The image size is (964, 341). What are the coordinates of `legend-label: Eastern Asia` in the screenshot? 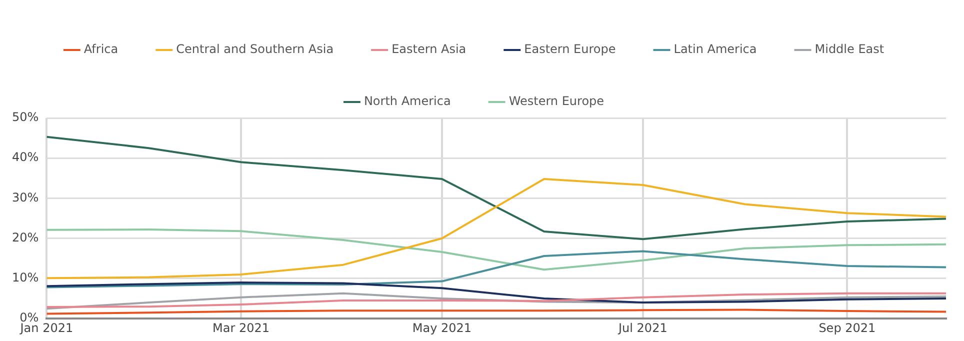 It's located at (429, 49).